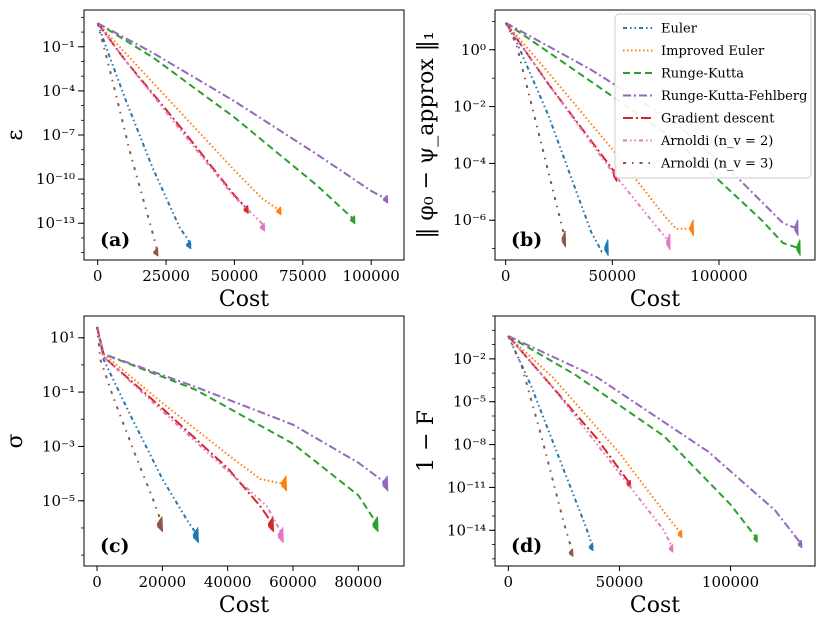  What do you see at coordinates (228, 582) in the screenshot?
I see `x-tick-label: 40000` at bounding box center [228, 582].